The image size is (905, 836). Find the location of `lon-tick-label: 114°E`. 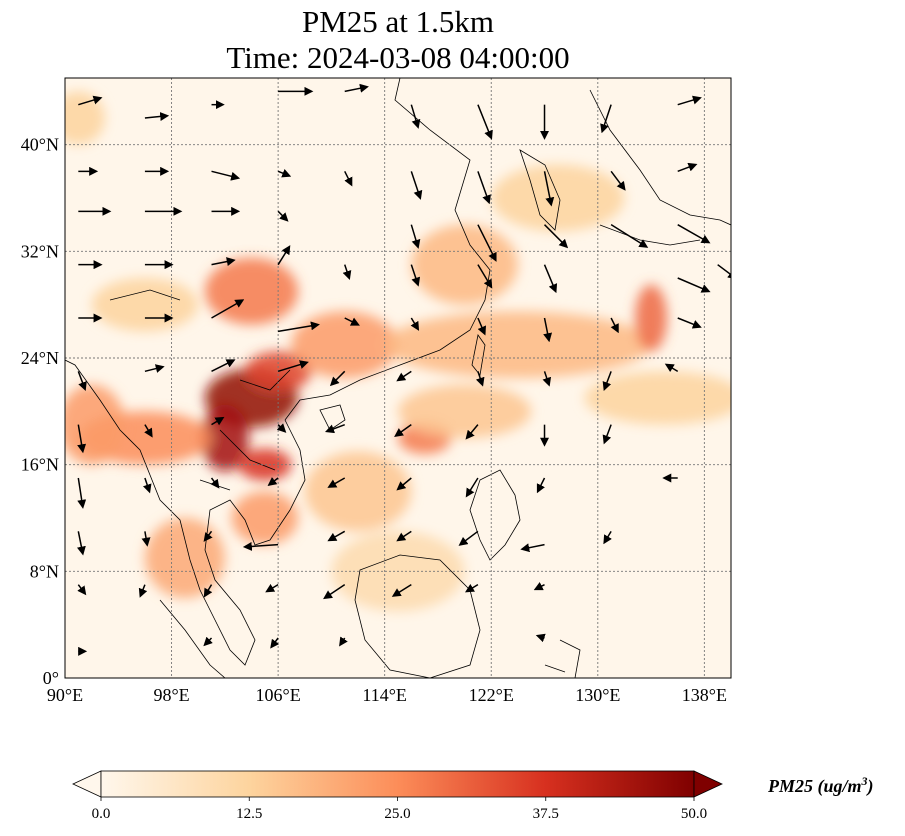

lon-tick-label: 114°E is located at coordinates (384, 695).